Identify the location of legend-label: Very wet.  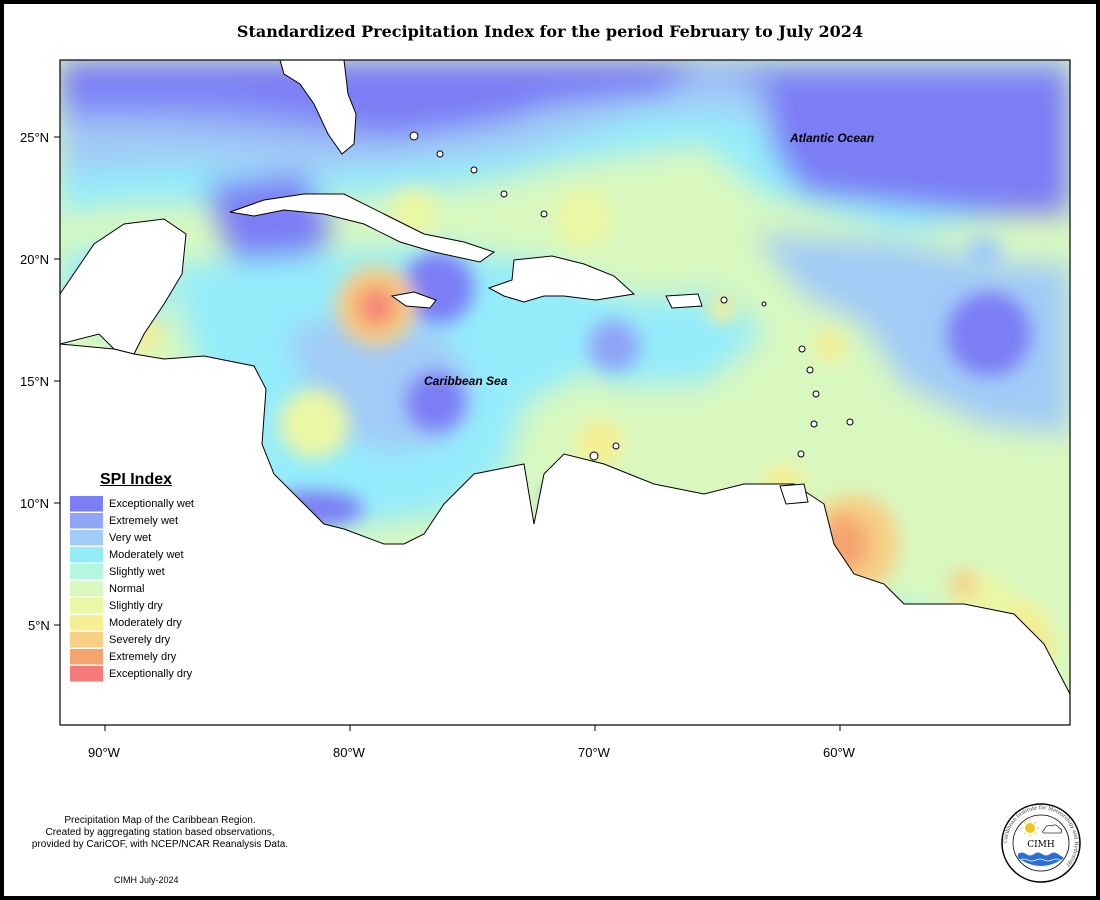
(130, 537).